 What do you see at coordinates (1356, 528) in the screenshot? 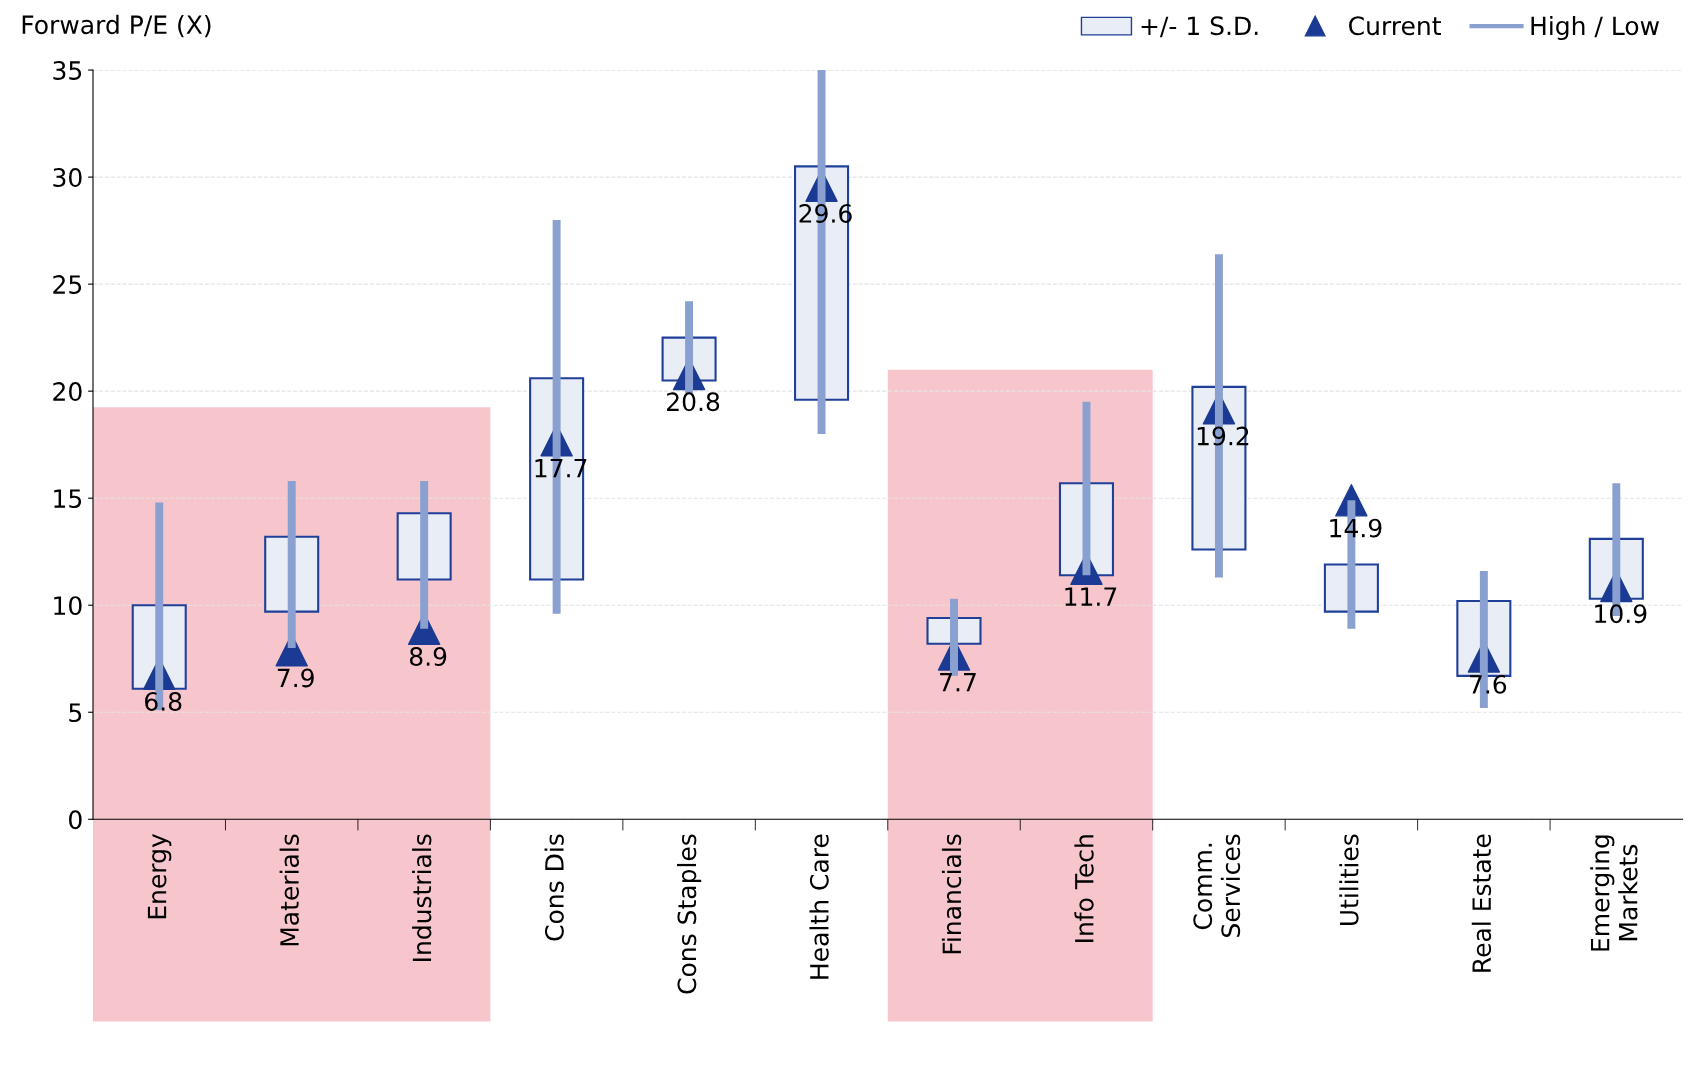
I see `data-label: 14.9` at bounding box center [1356, 528].